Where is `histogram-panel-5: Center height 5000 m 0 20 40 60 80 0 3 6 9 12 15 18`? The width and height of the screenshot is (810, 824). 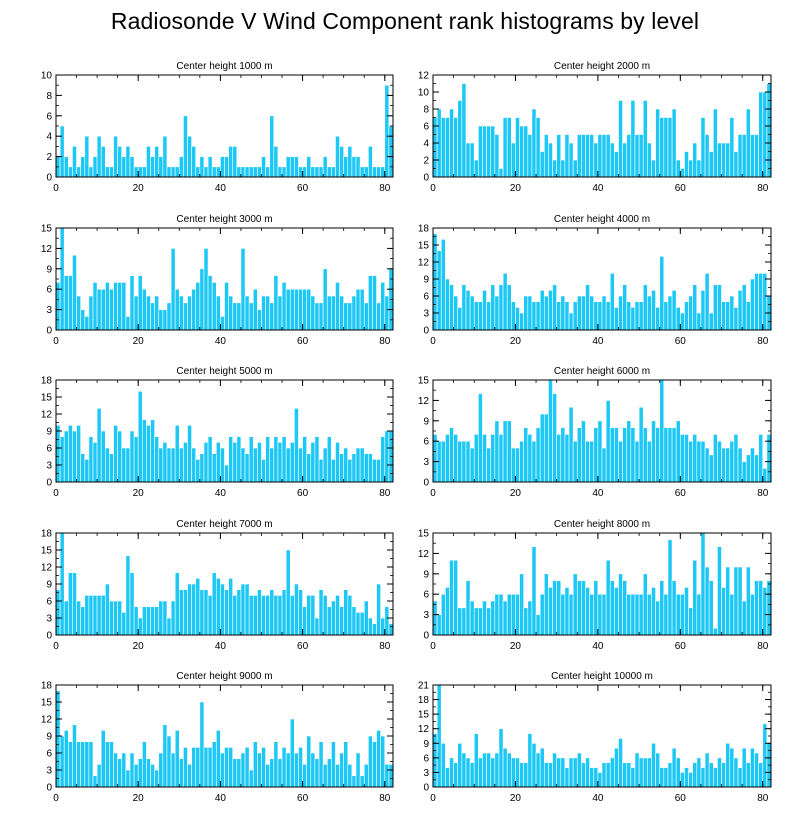
histogram-panel-5: Center height 5000 m 0 20 40 60 80 0 3 6 9 12 15 18 is located at coordinates (217, 432).